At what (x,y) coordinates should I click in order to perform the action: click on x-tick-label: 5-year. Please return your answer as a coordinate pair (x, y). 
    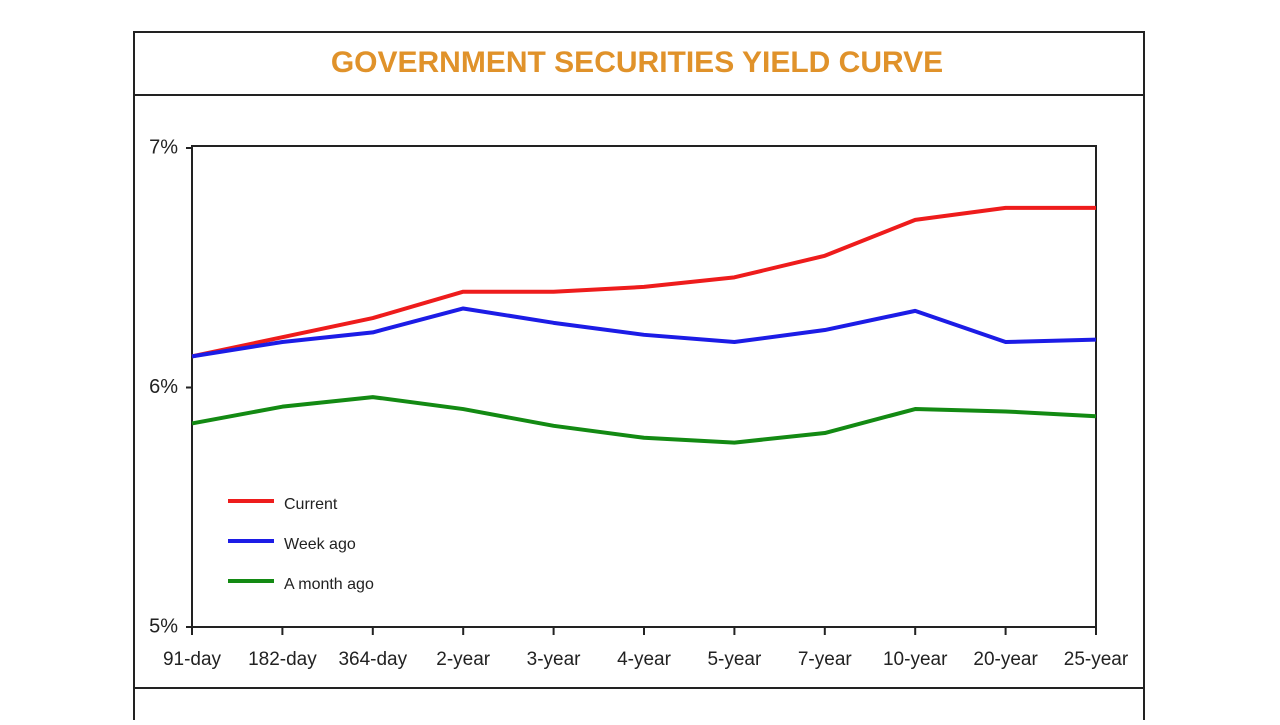
    Looking at the image, I should click on (734, 659).